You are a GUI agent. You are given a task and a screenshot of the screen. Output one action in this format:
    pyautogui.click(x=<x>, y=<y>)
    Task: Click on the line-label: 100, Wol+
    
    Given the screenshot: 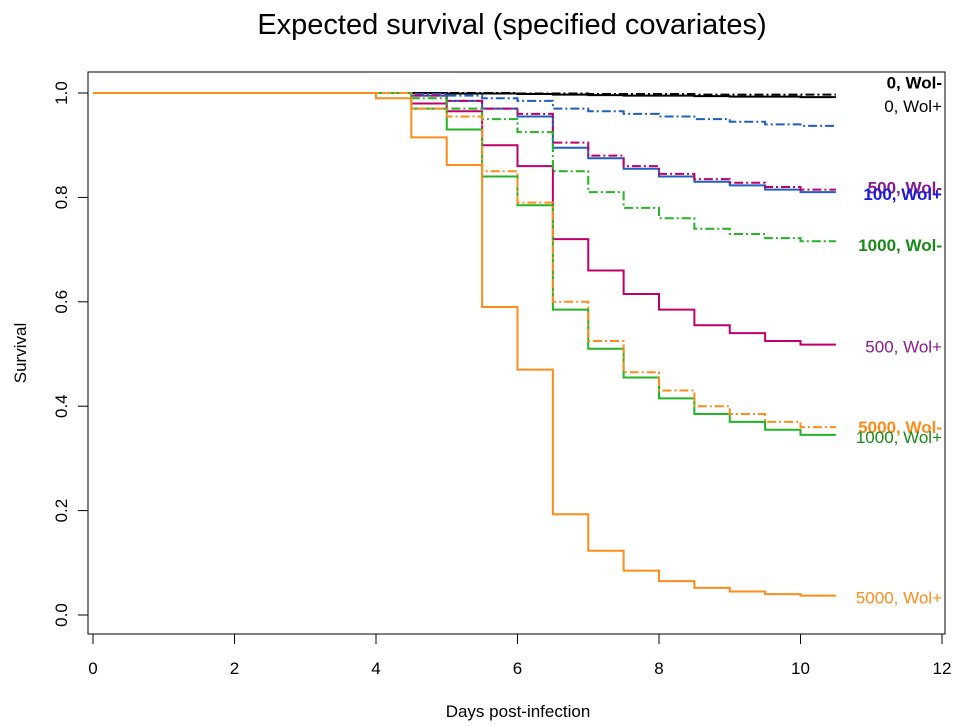 What is the action you would take?
    pyautogui.click(x=902, y=194)
    